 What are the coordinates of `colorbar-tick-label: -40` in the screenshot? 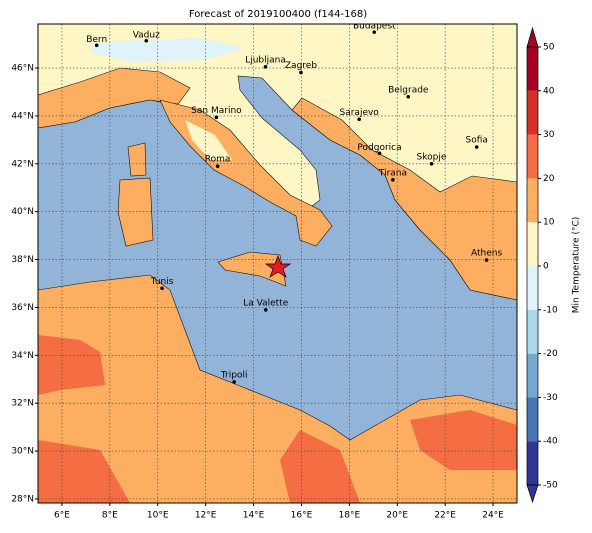 It's located at (550, 442).